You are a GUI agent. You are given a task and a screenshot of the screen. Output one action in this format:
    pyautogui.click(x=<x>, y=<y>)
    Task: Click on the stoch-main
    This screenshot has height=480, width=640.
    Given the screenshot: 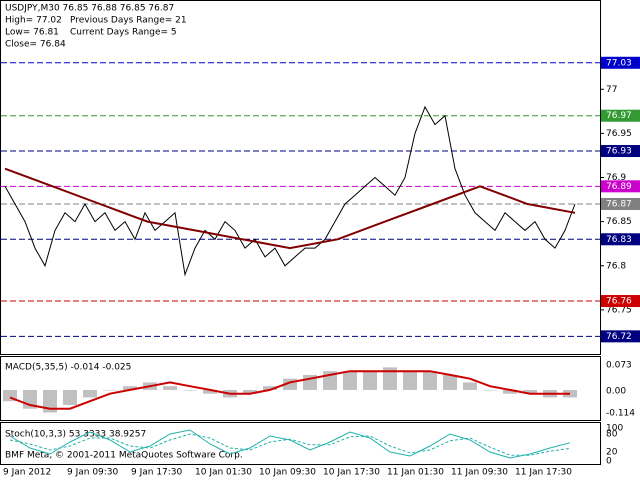 What is the action you would take?
    pyautogui.click(x=290, y=444)
    